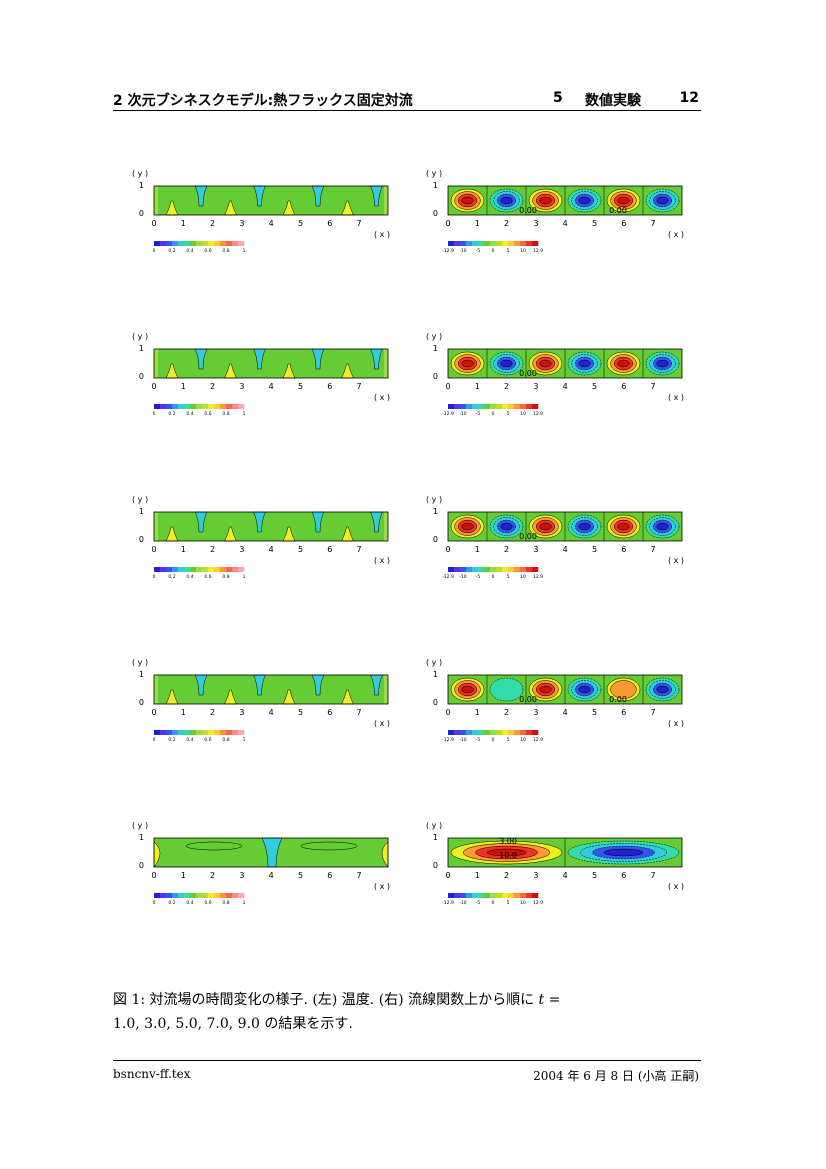 The width and height of the screenshot is (826, 1169). I want to click on temperature-x-tick-5: 5, so click(300, 875).